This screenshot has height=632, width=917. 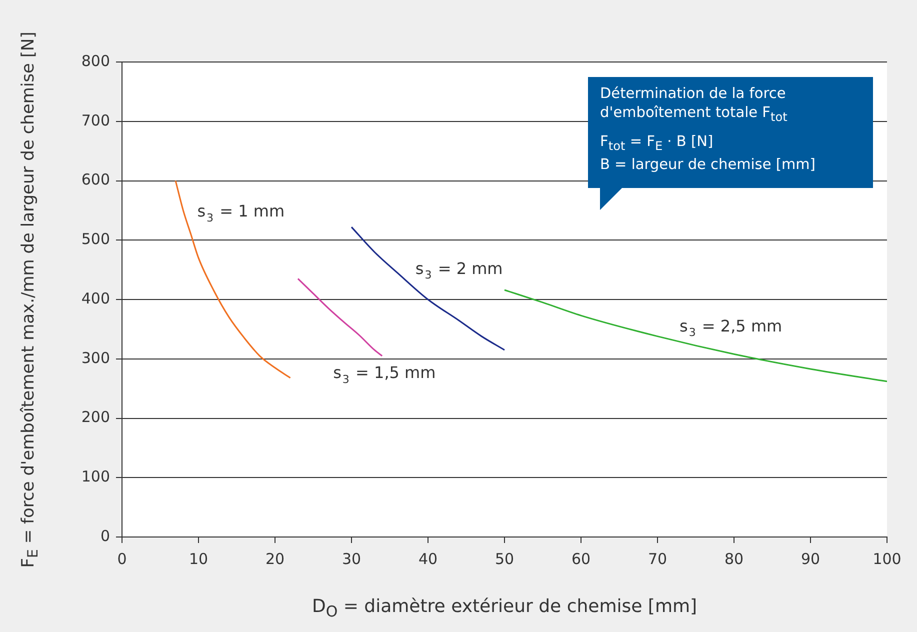 I want to click on x-tick-label: 10, so click(x=198, y=559).